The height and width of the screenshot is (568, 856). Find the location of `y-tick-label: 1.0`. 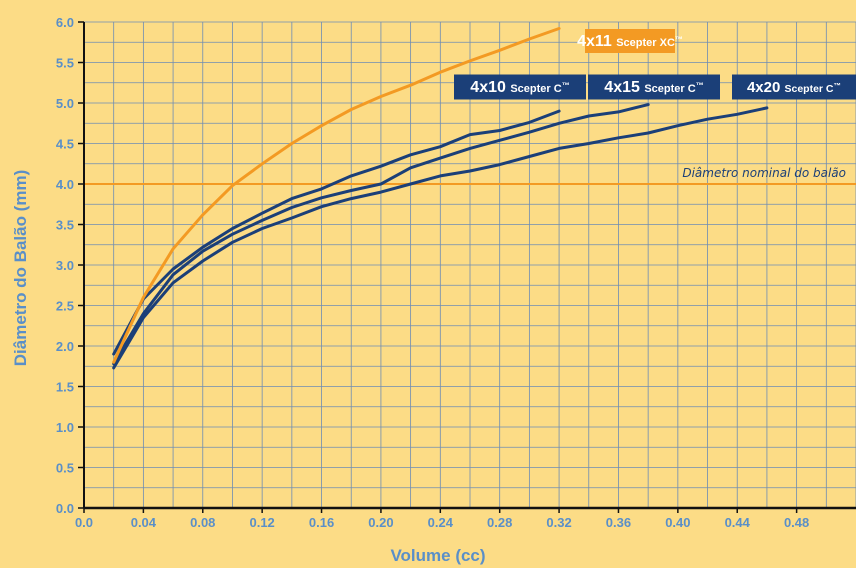

y-tick-label: 1.0 is located at coordinates (65, 427).